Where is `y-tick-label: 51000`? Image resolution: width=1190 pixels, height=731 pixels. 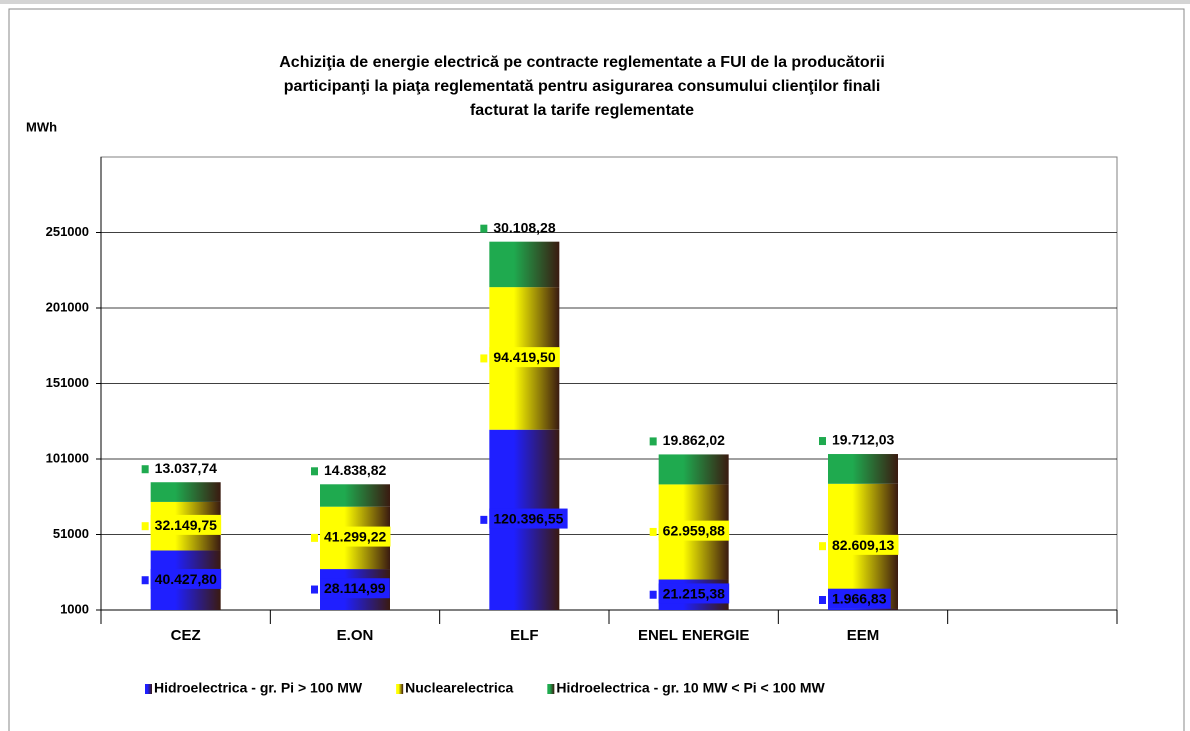 y-tick-label: 51000 is located at coordinates (71, 533).